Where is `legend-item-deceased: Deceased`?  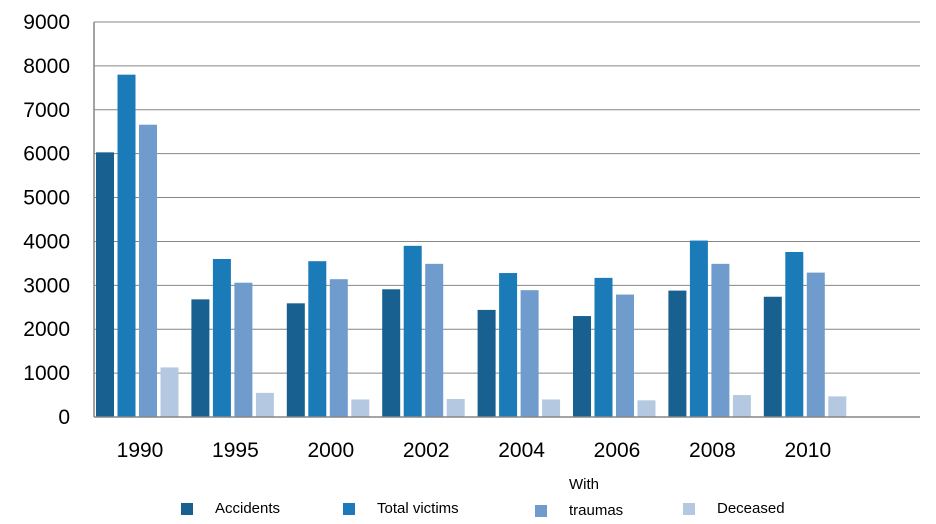 legend-item-deceased: Deceased is located at coordinates (734, 509).